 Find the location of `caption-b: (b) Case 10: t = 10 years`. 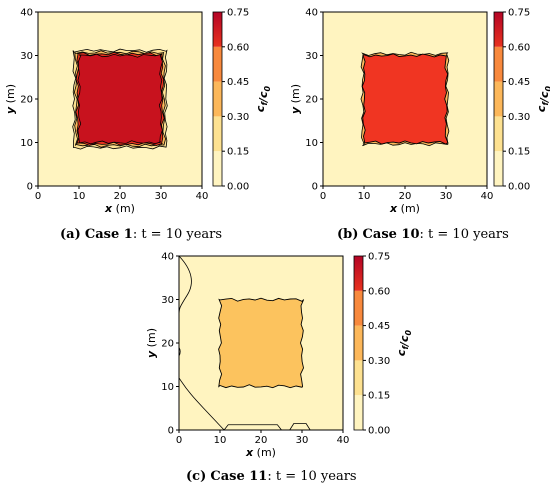

caption-b: (b) Case 10: t = 10 years is located at coordinates (423, 234).